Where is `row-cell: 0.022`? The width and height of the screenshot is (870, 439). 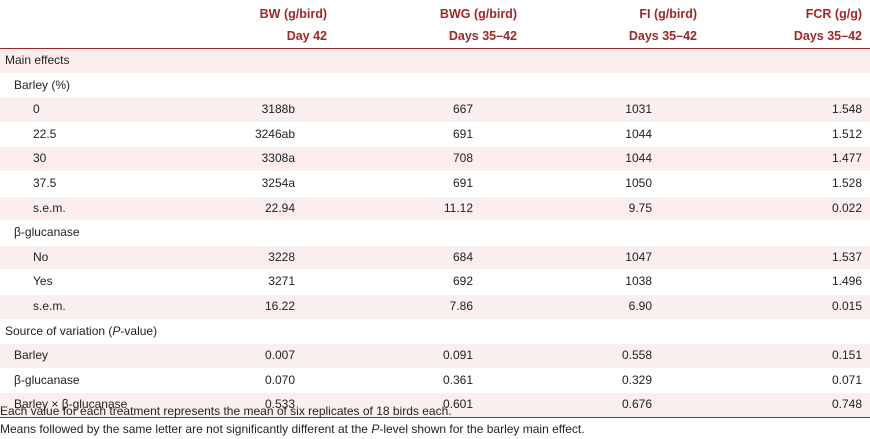
row-cell: 0.022 is located at coordinates (787, 209).